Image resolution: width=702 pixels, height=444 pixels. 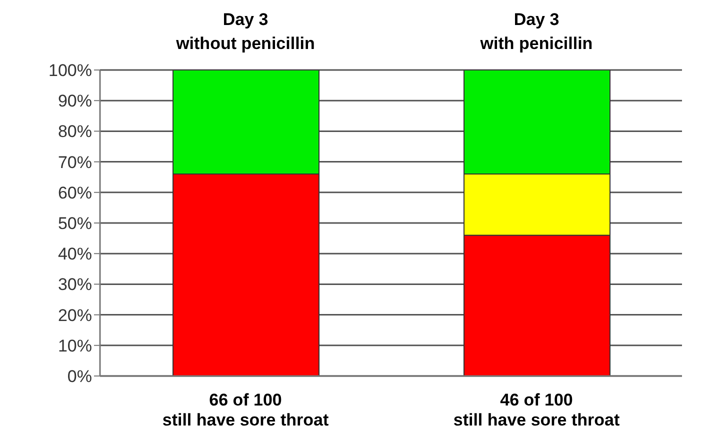 What do you see at coordinates (75, 132) in the screenshot?
I see `y-tick-label: 80%` at bounding box center [75, 132].